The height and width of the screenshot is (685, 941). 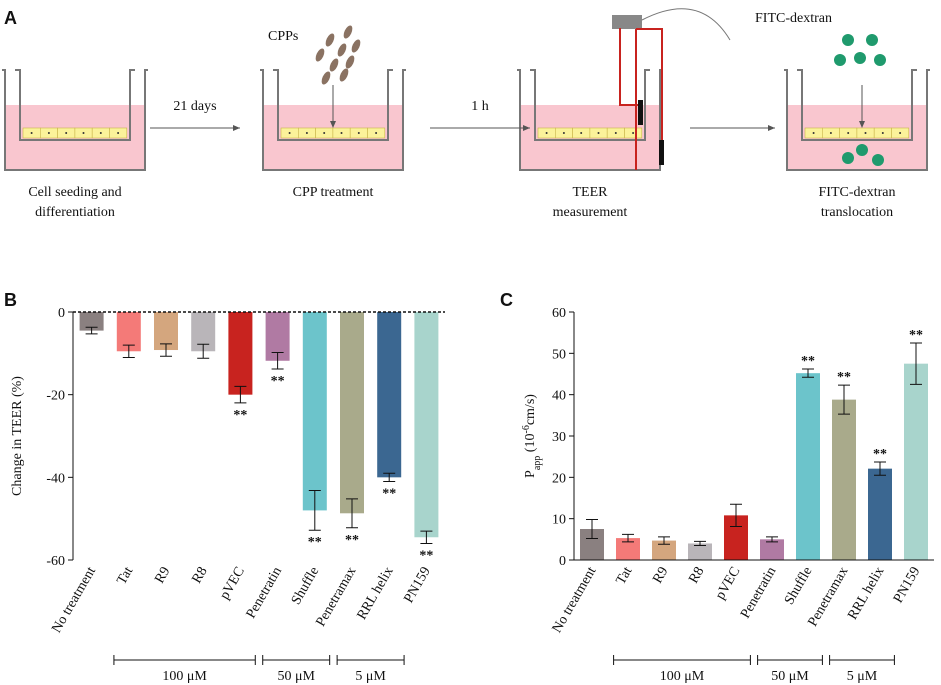 I want to click on y-tick-label: 10, so click(x=559, y=520).